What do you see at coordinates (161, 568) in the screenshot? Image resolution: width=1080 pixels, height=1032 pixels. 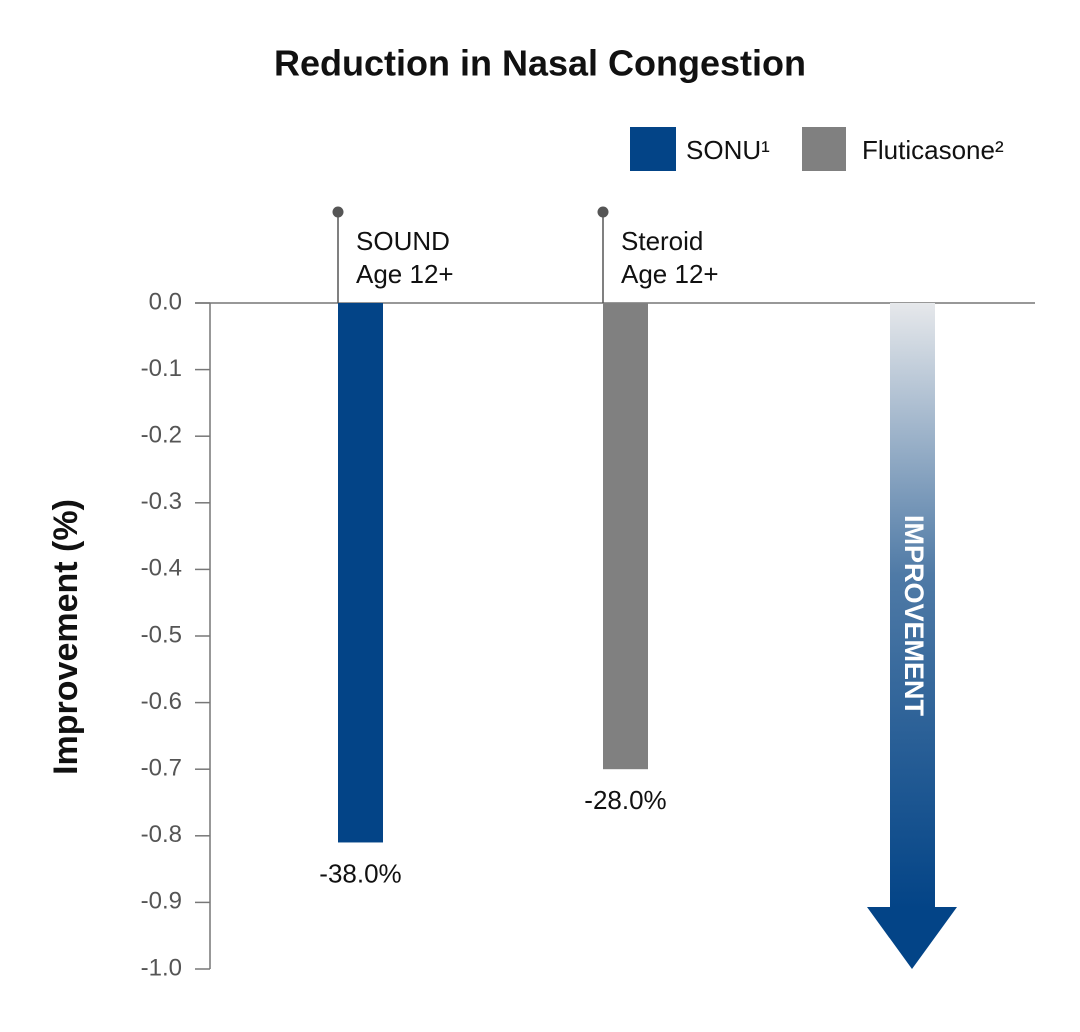 I see `y-tick-label: -0.4` at bounding box center [161, 568].